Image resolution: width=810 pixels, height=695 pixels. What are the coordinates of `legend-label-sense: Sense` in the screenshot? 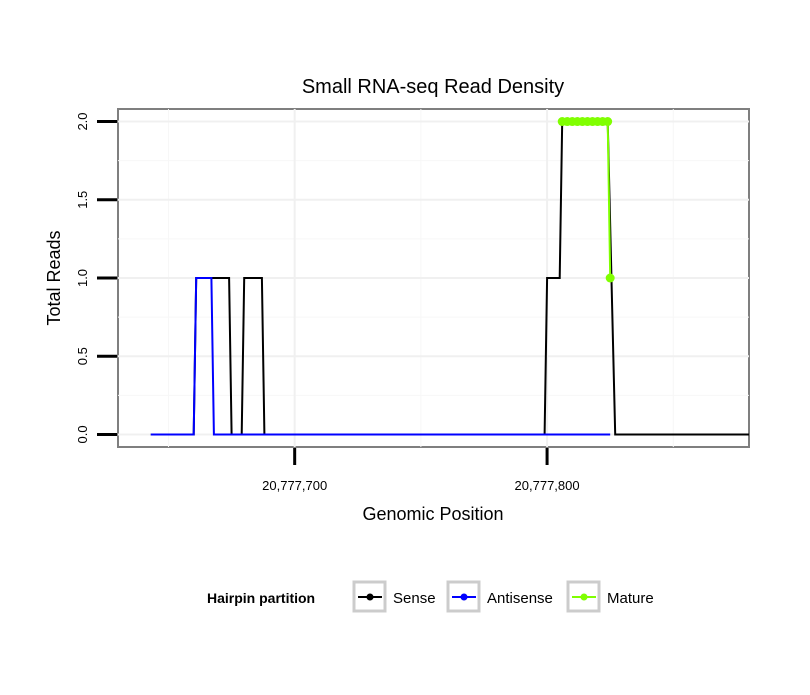 It's located at (414, 598).